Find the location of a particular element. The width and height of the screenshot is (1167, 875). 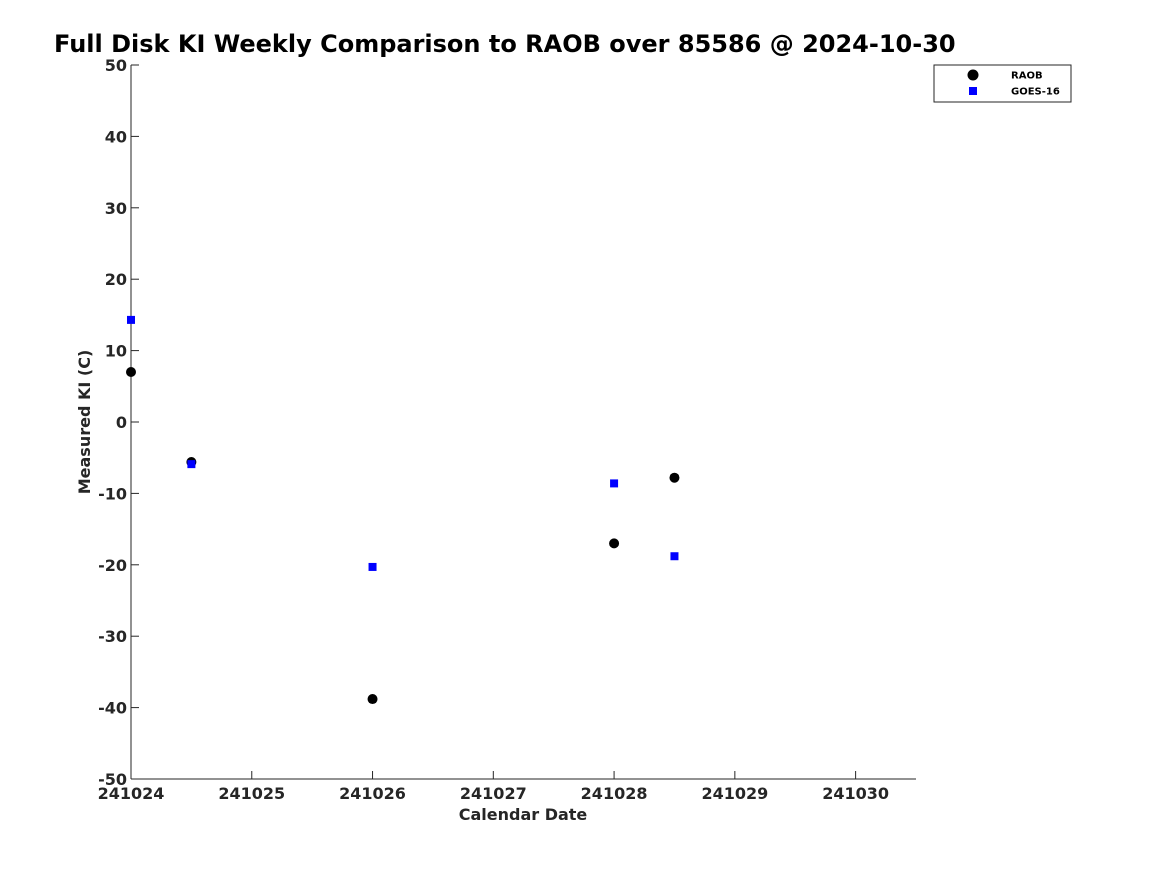

x-tick-label: 241028 is located at coordinates (614, 793).